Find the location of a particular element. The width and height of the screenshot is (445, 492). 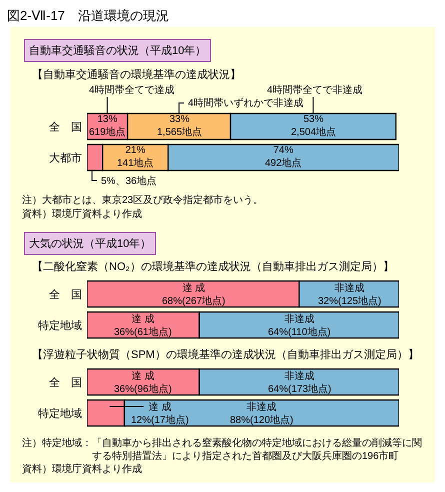

chart-title: 【自動車交通騒音の環境基準の達成状況】 is located at coordinates (136, 74).